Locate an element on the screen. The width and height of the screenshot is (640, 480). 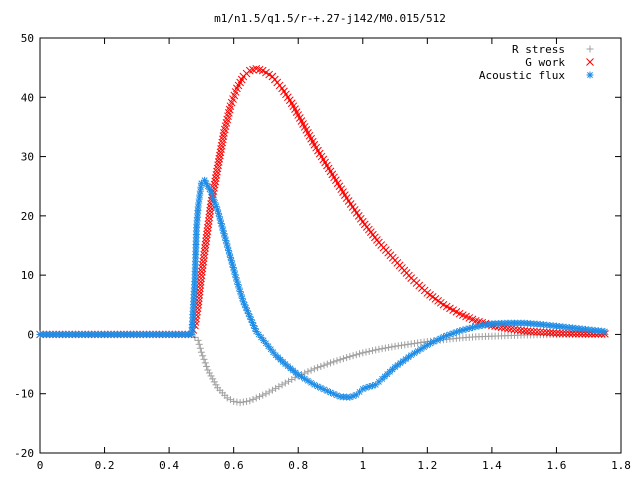
chart-title: m1/n1.5/q1.5/r-+.27-j142/M0.015/512 is located at coordinates (330, 18).